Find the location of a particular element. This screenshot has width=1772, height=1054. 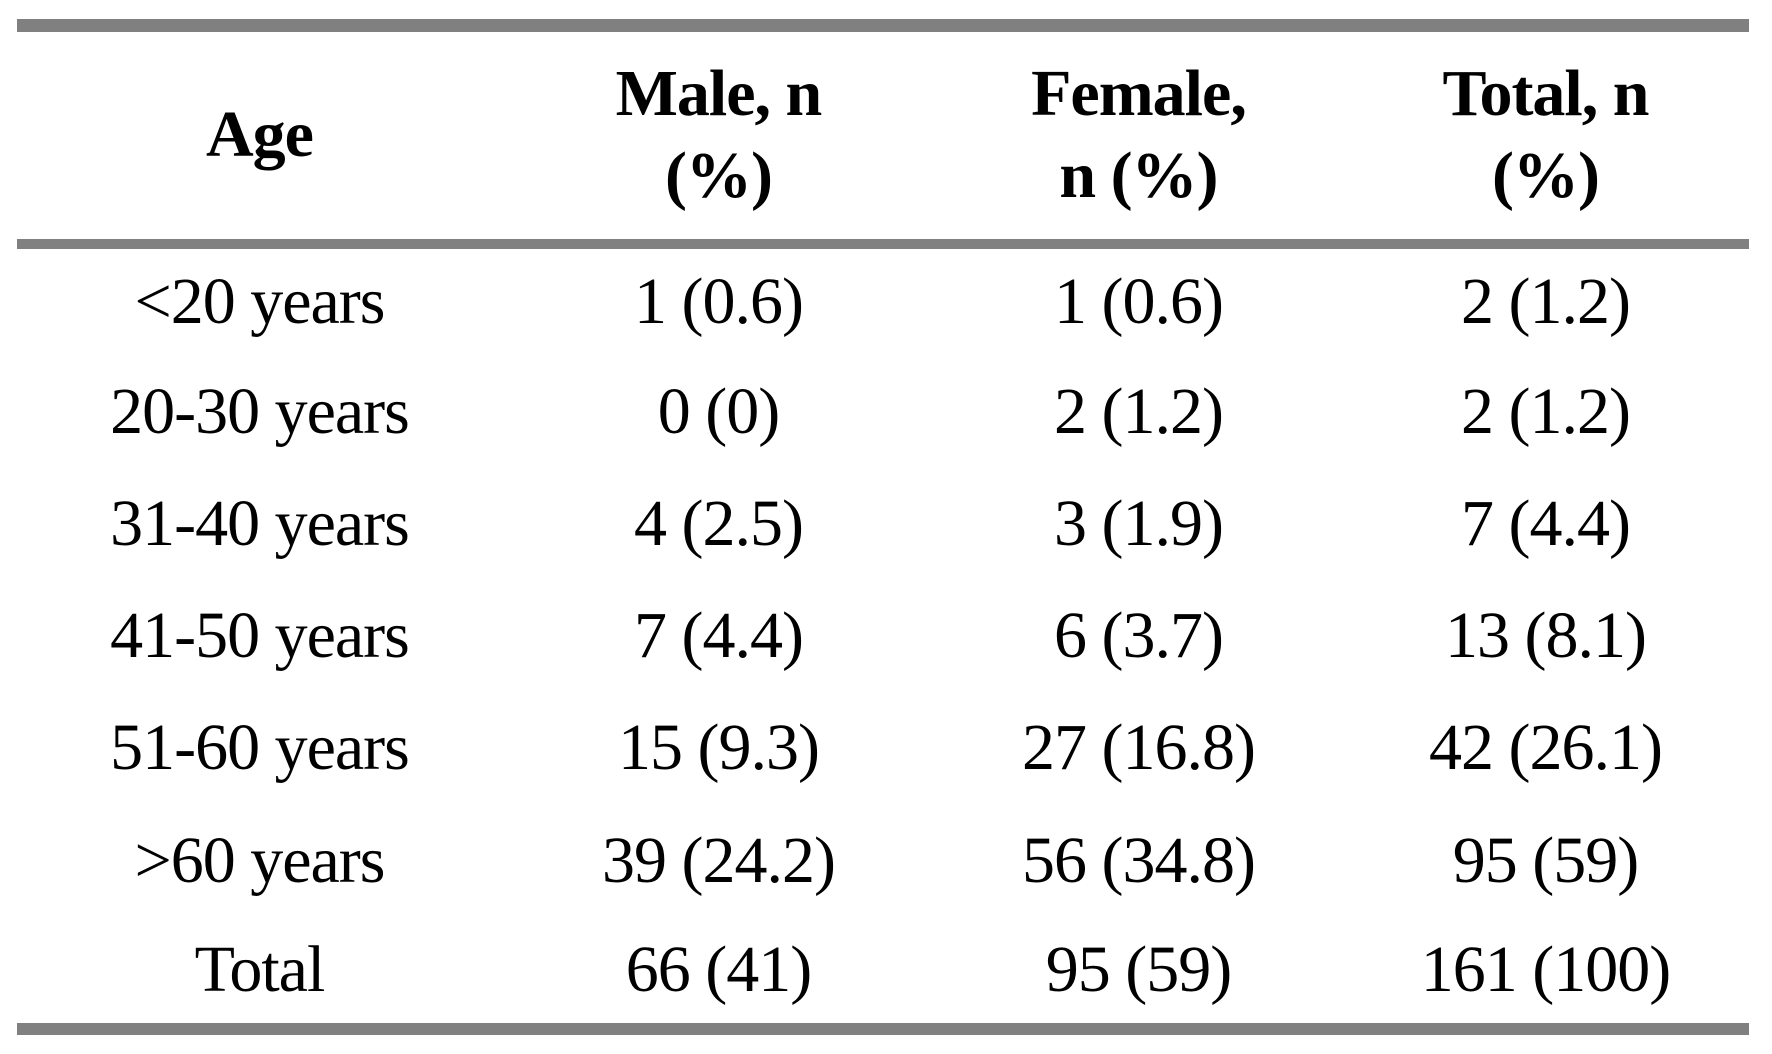

table-row: <20 years 1 (0.6) 1 (0.6) 2 (1.2) is located at coordinates (883, 300).